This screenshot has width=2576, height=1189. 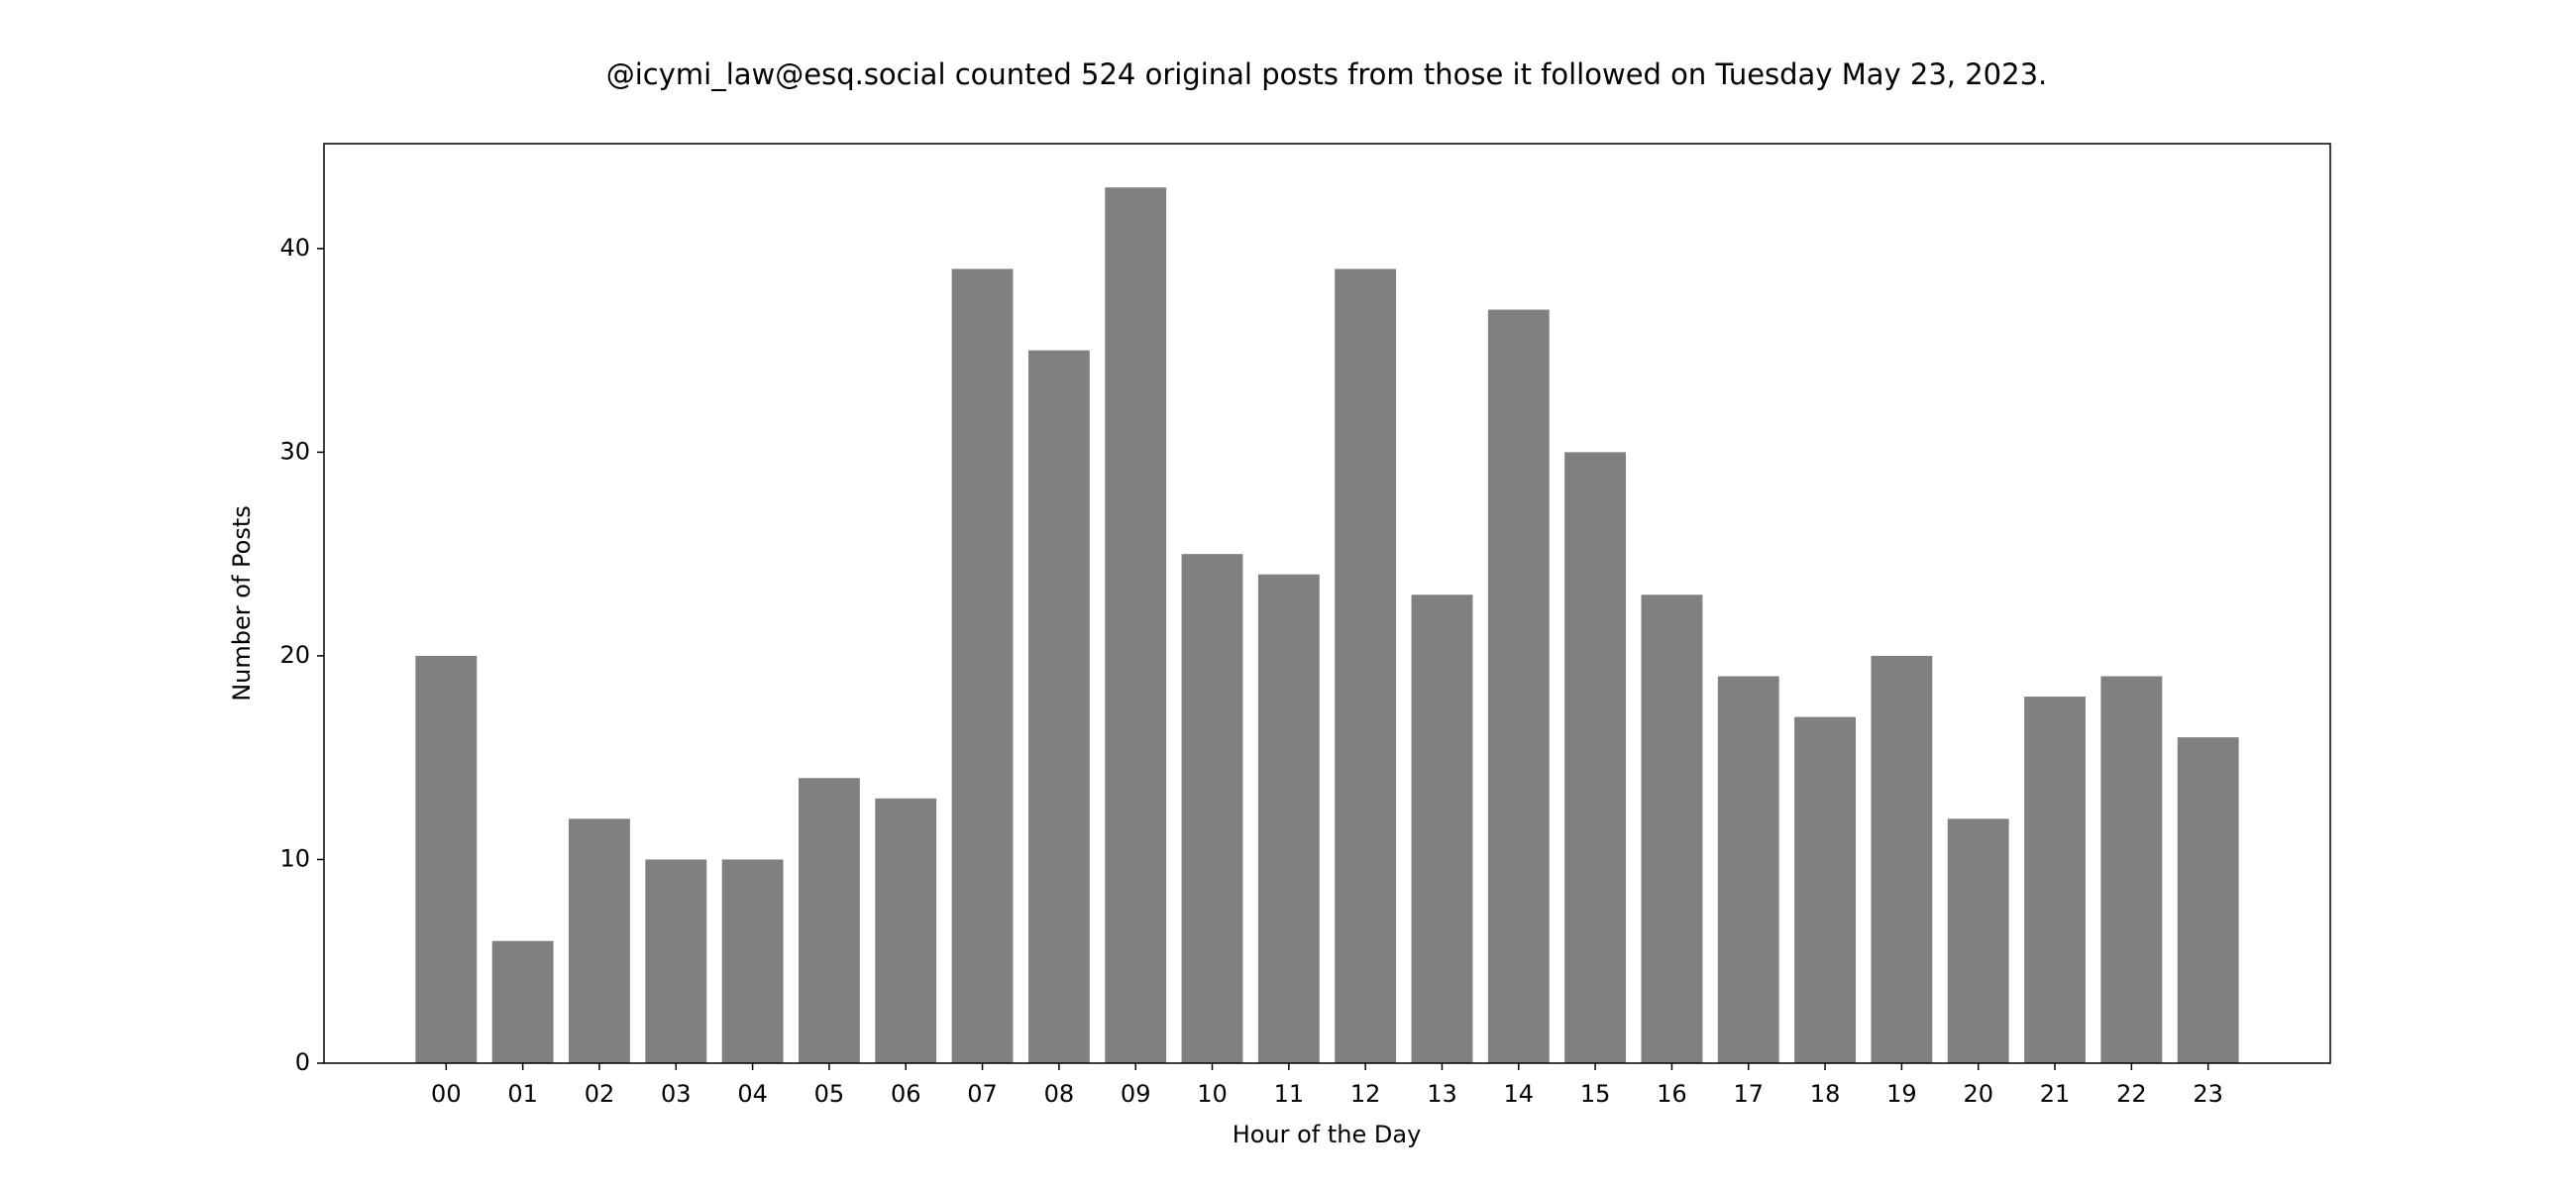 I want to click on x-tick-label: 22, so click(x=2131, y=1094).